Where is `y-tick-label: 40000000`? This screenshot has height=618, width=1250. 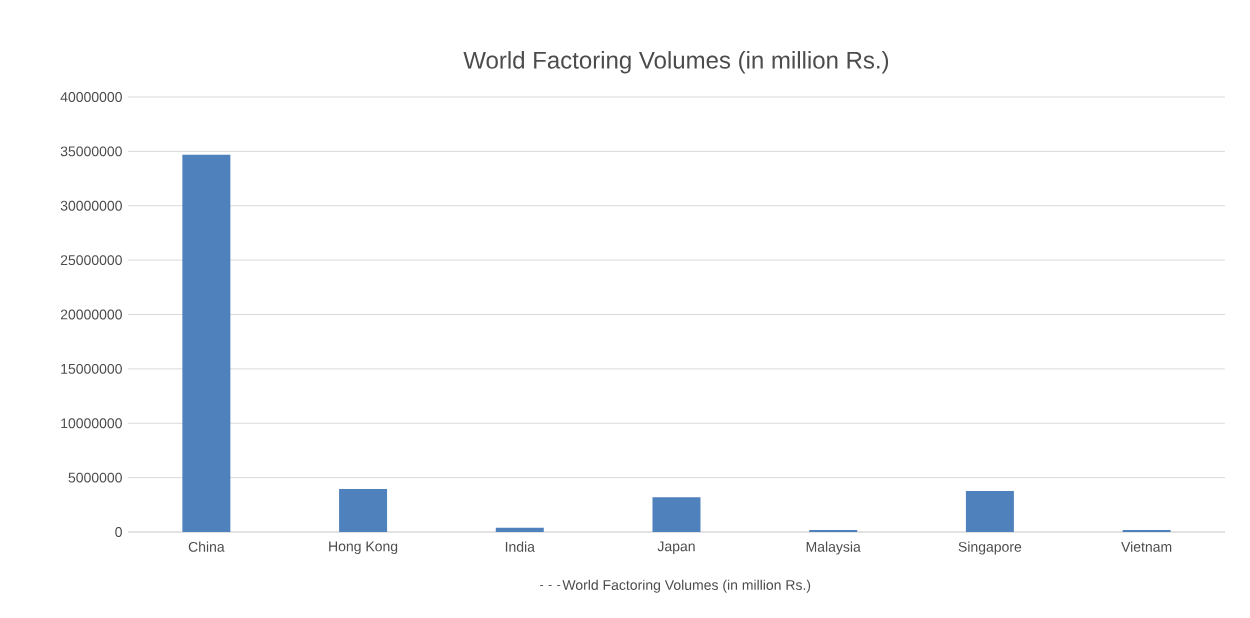
y-tick-label: 40000000 is located at coordinates (91, 97).